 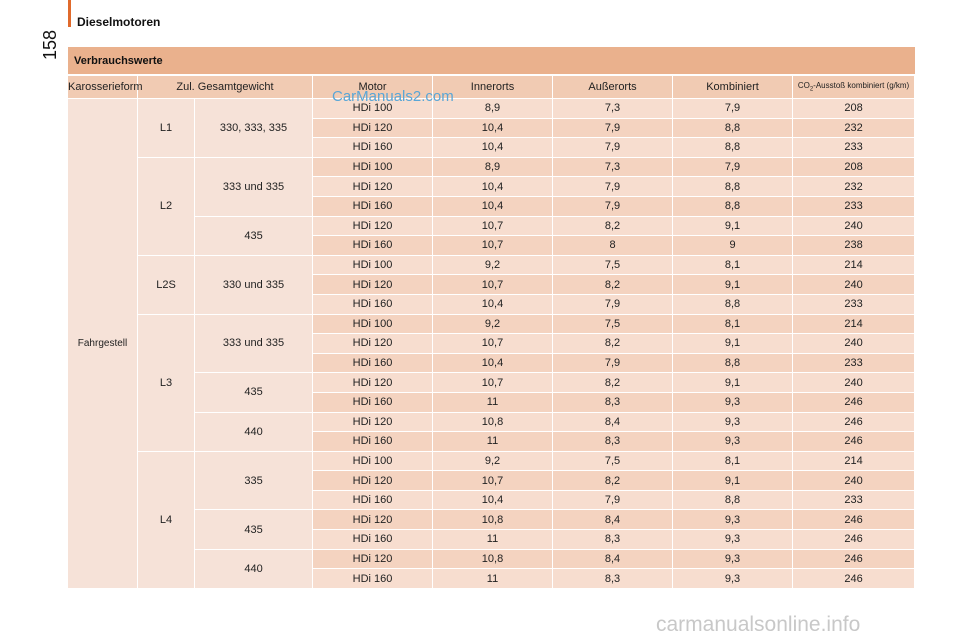 I want to click on column-header: Außerorts, so click(x=613, y=87).